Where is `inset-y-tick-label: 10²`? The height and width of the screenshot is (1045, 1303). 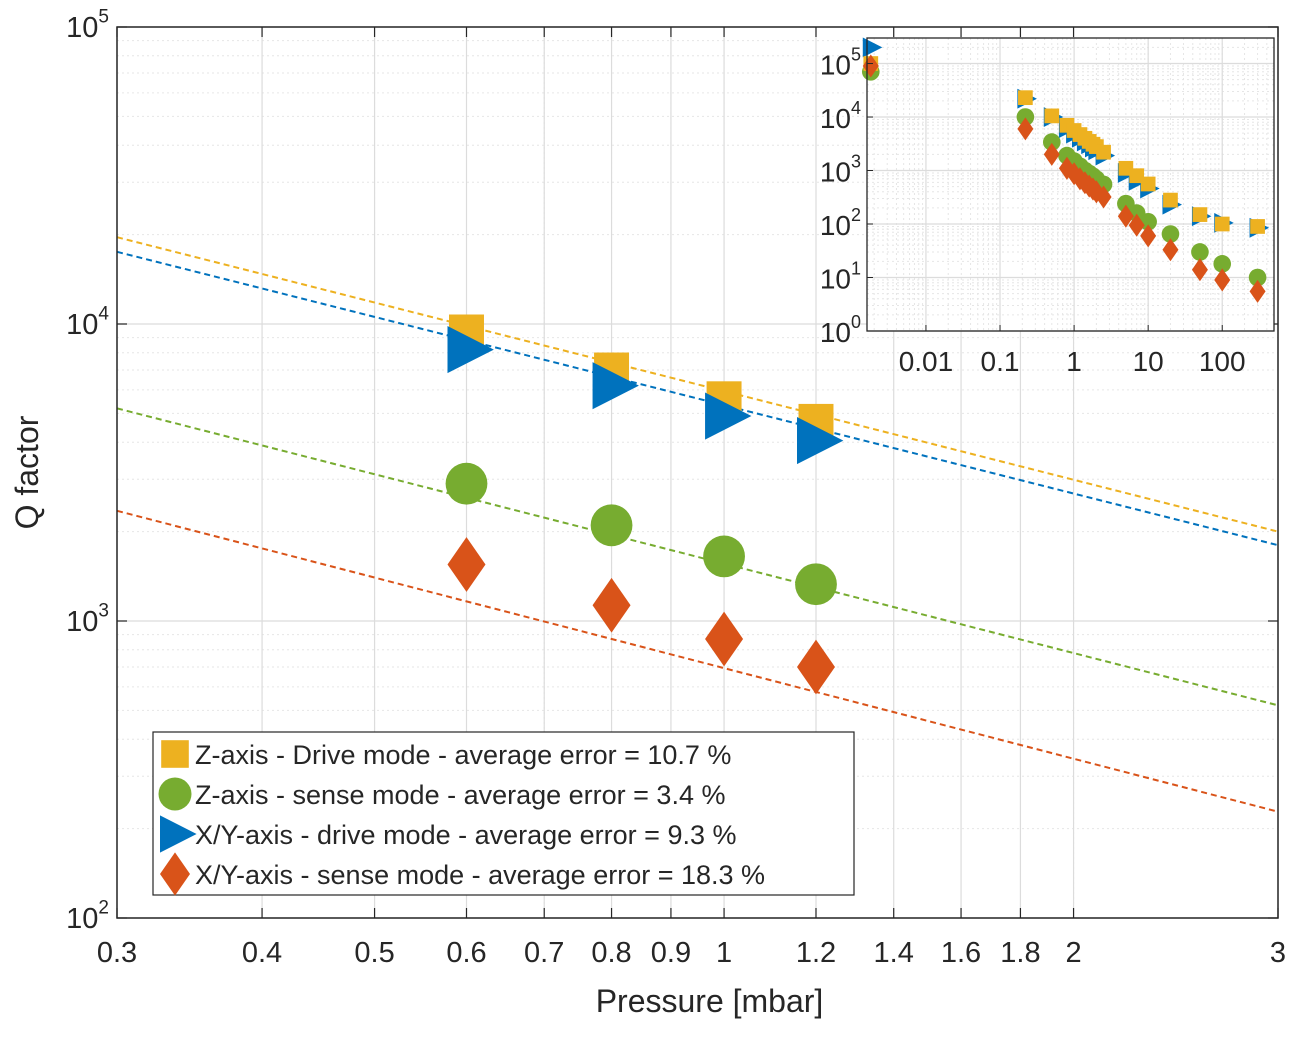 inset-y-tick-label: 10² is located at coordinates (840, 223).